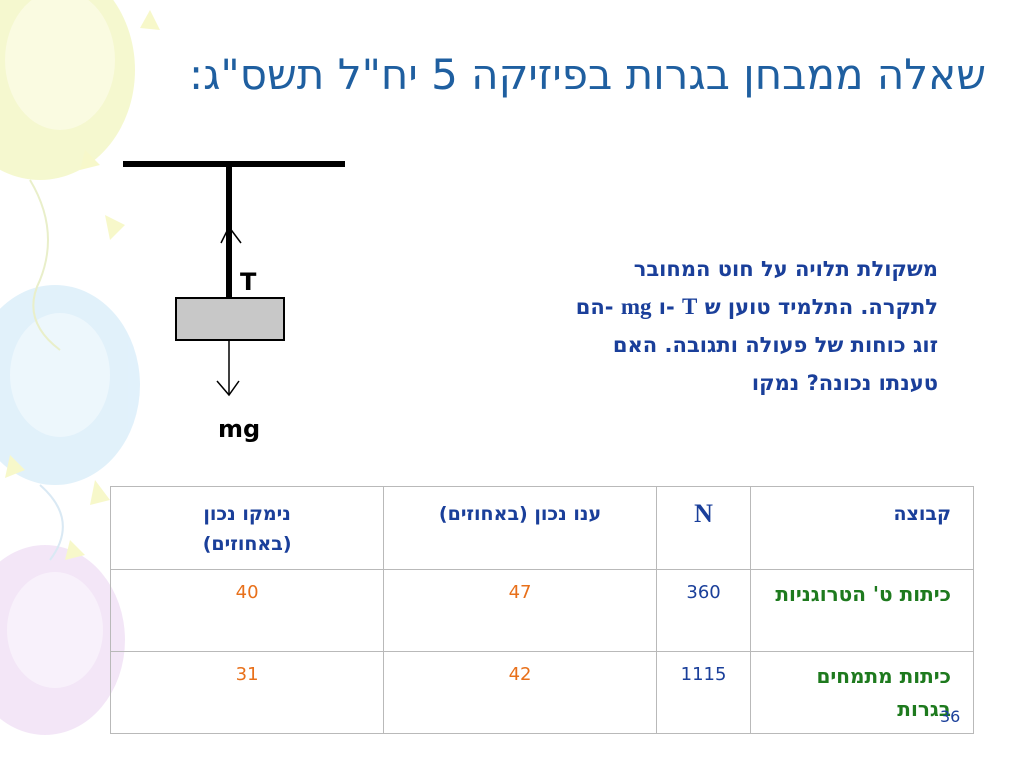 The width and height of the screenshot is (1024, 768). I want to click on question-line-2-start: לתקרה. התלמיד טוען ש, so click(817, 307).